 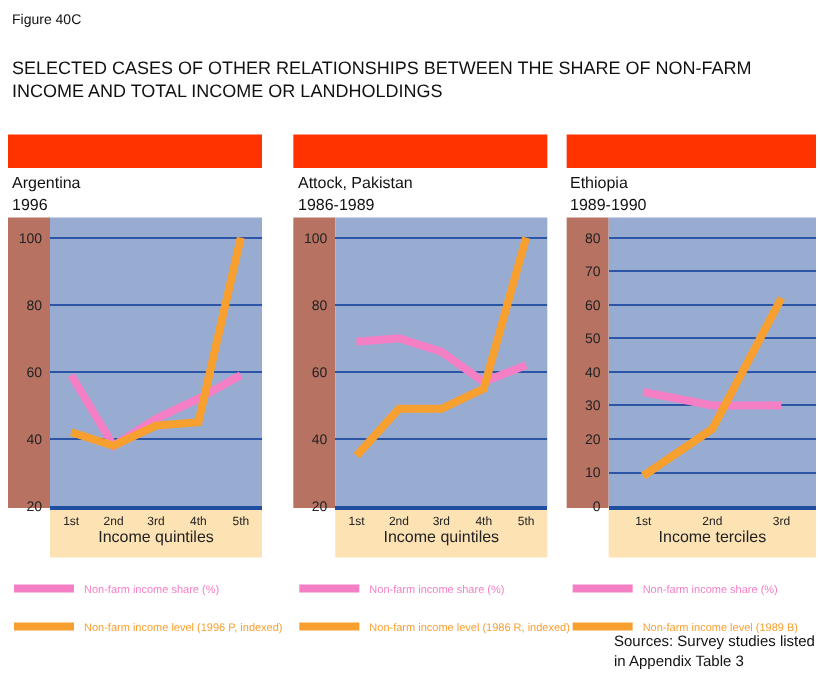 I want to click on chart-title: Ethiopia, so click(x=599, y=183).